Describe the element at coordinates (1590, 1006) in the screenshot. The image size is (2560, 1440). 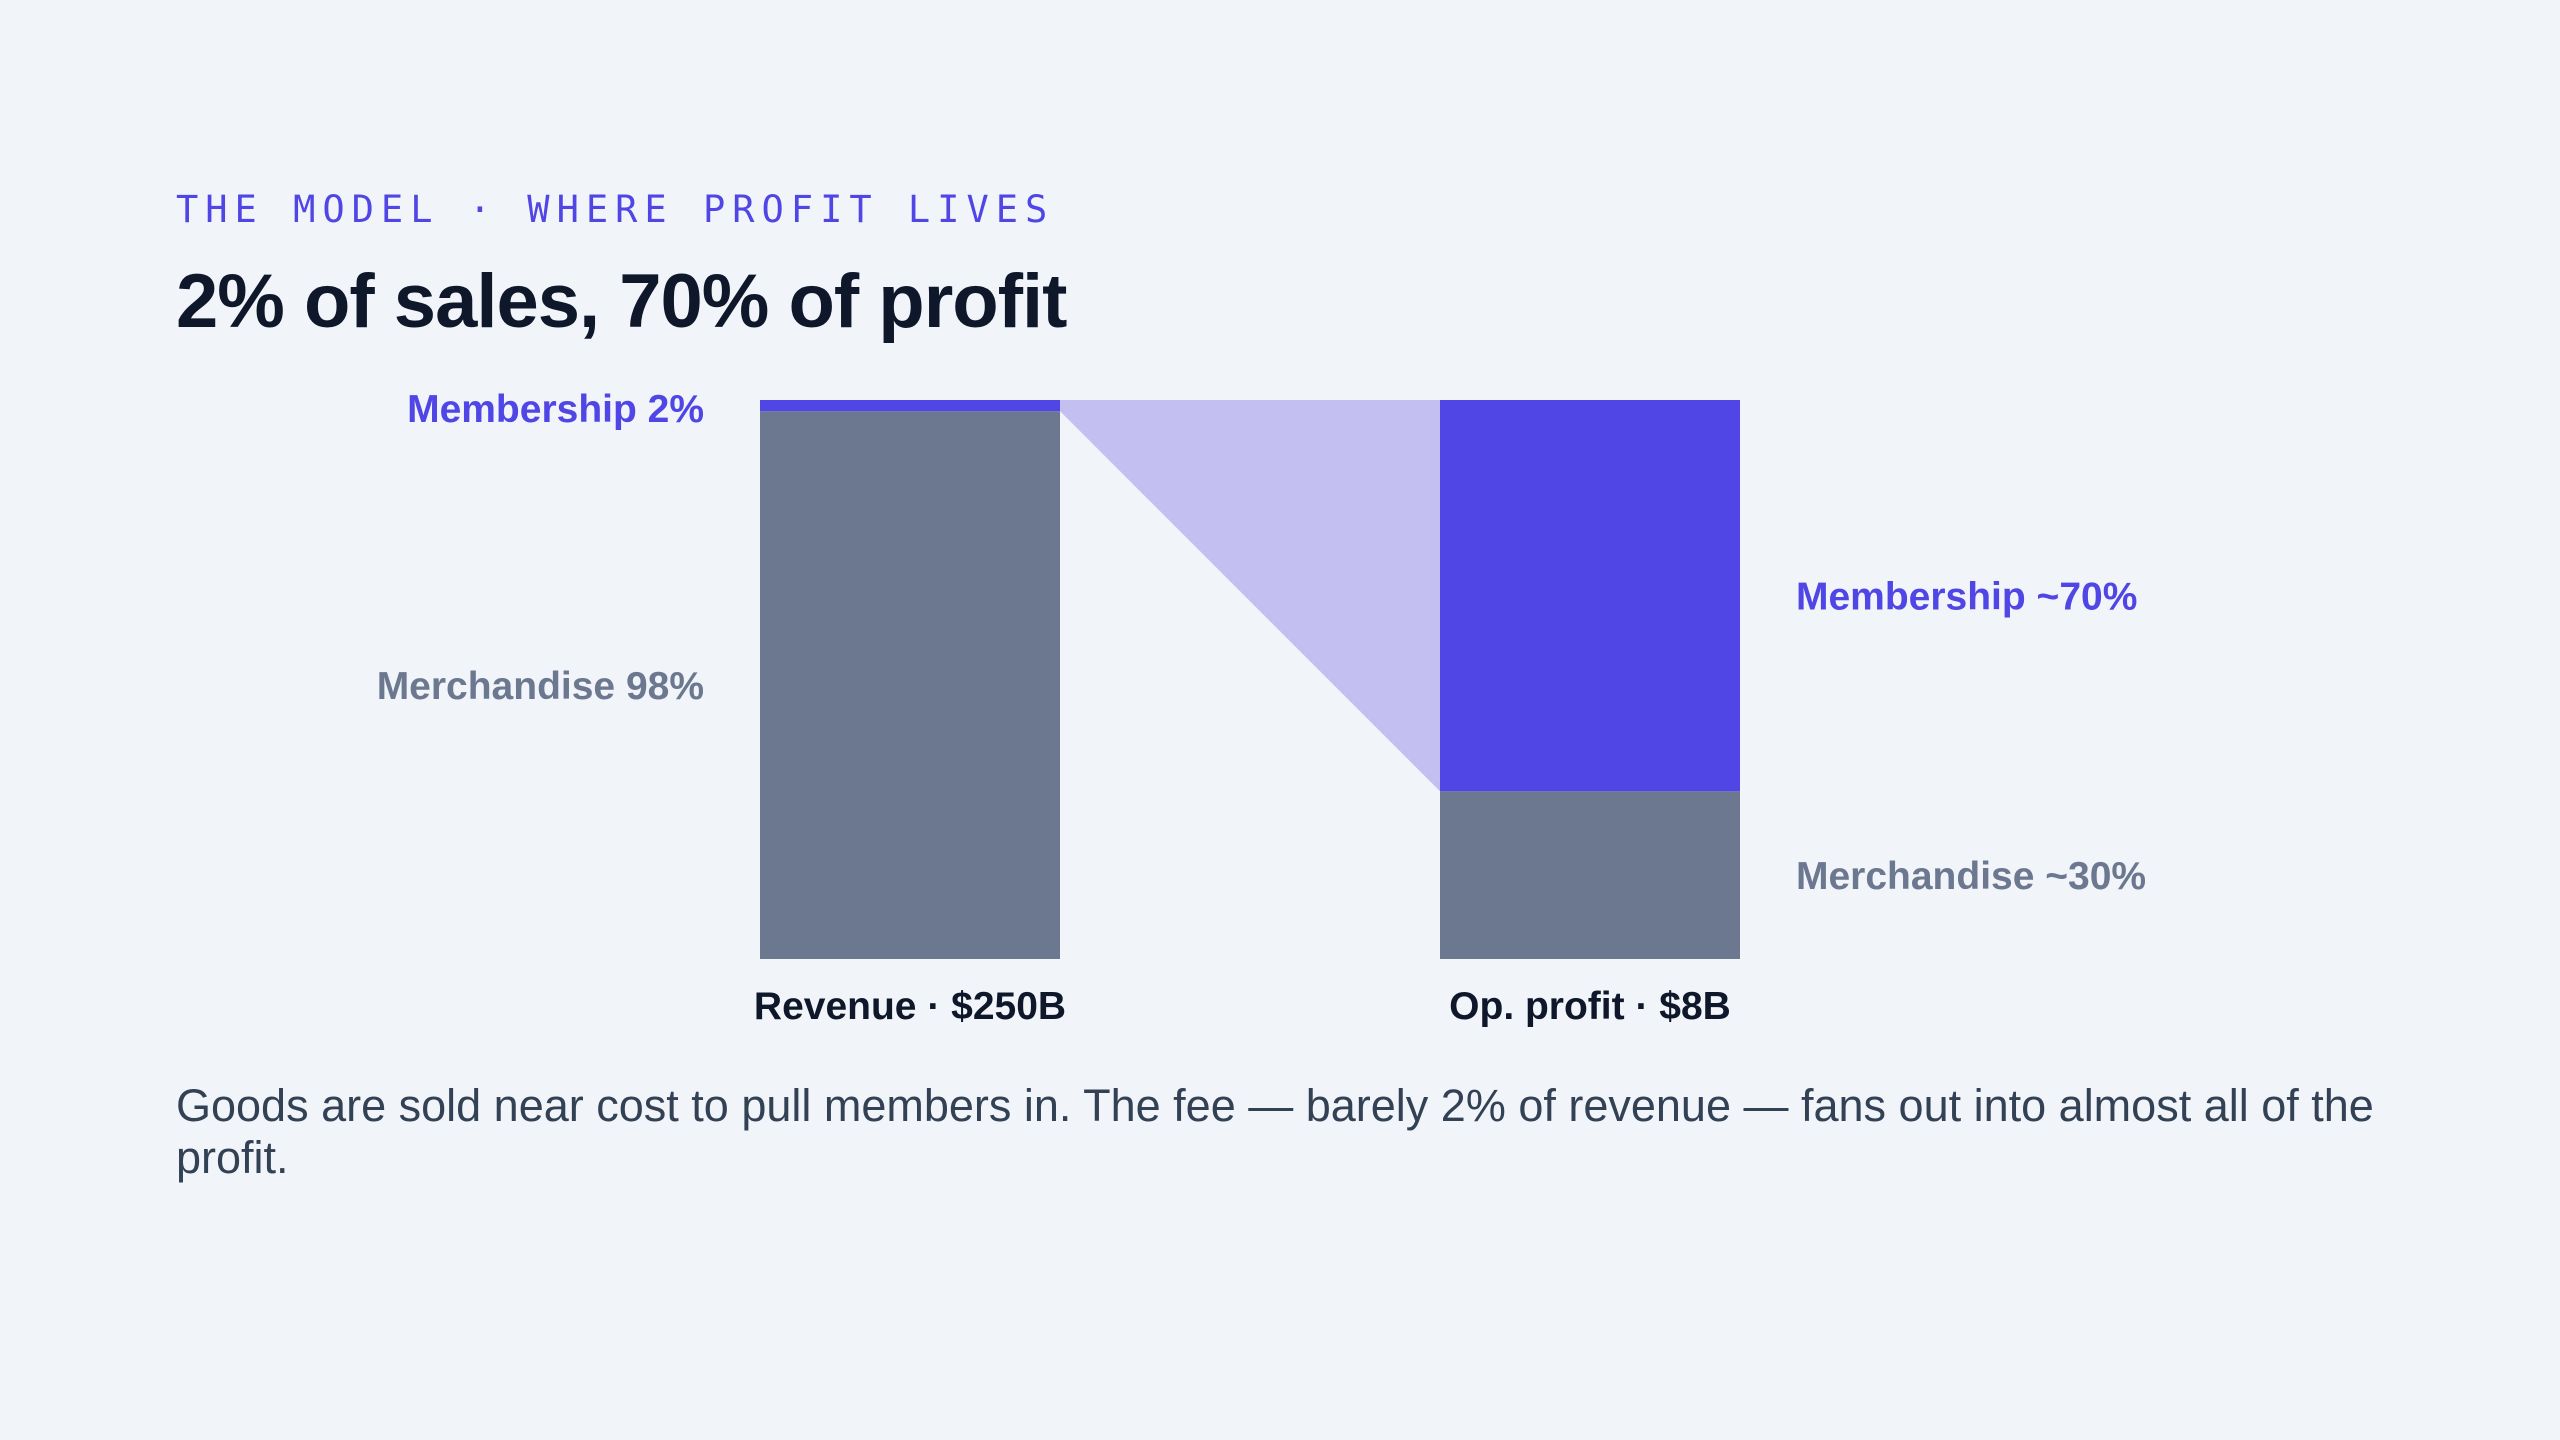
I see `category-label-profit: Op. profit · $8B` at that location.